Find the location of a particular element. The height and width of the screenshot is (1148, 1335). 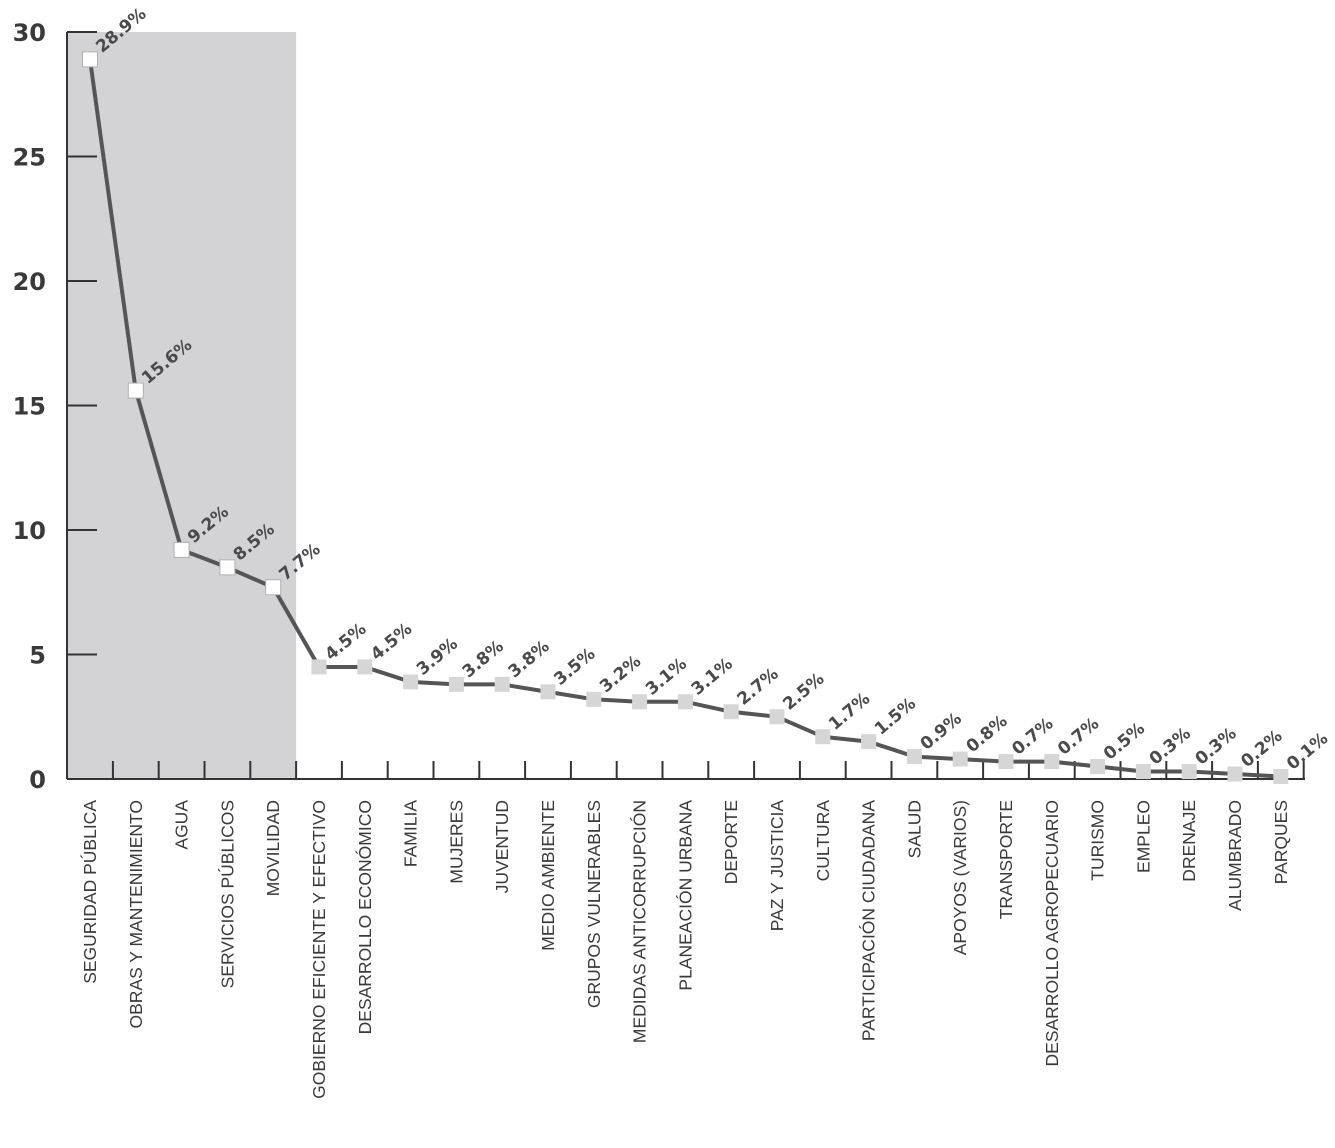

y-tick-label: 20 is located at coordinates (29, 282).